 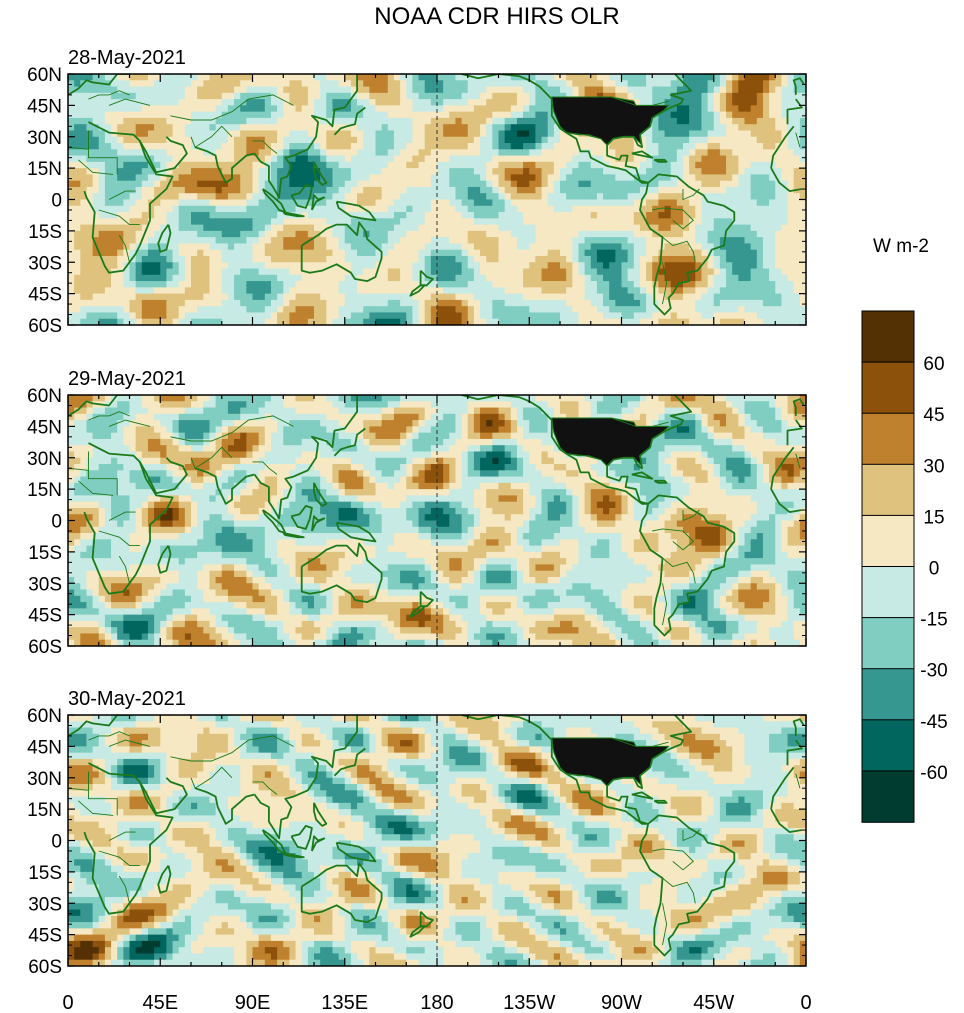 What do you see at coordinates (798, 86) in the screenshot?
I see `coastline` at bounding box center [798, 86].